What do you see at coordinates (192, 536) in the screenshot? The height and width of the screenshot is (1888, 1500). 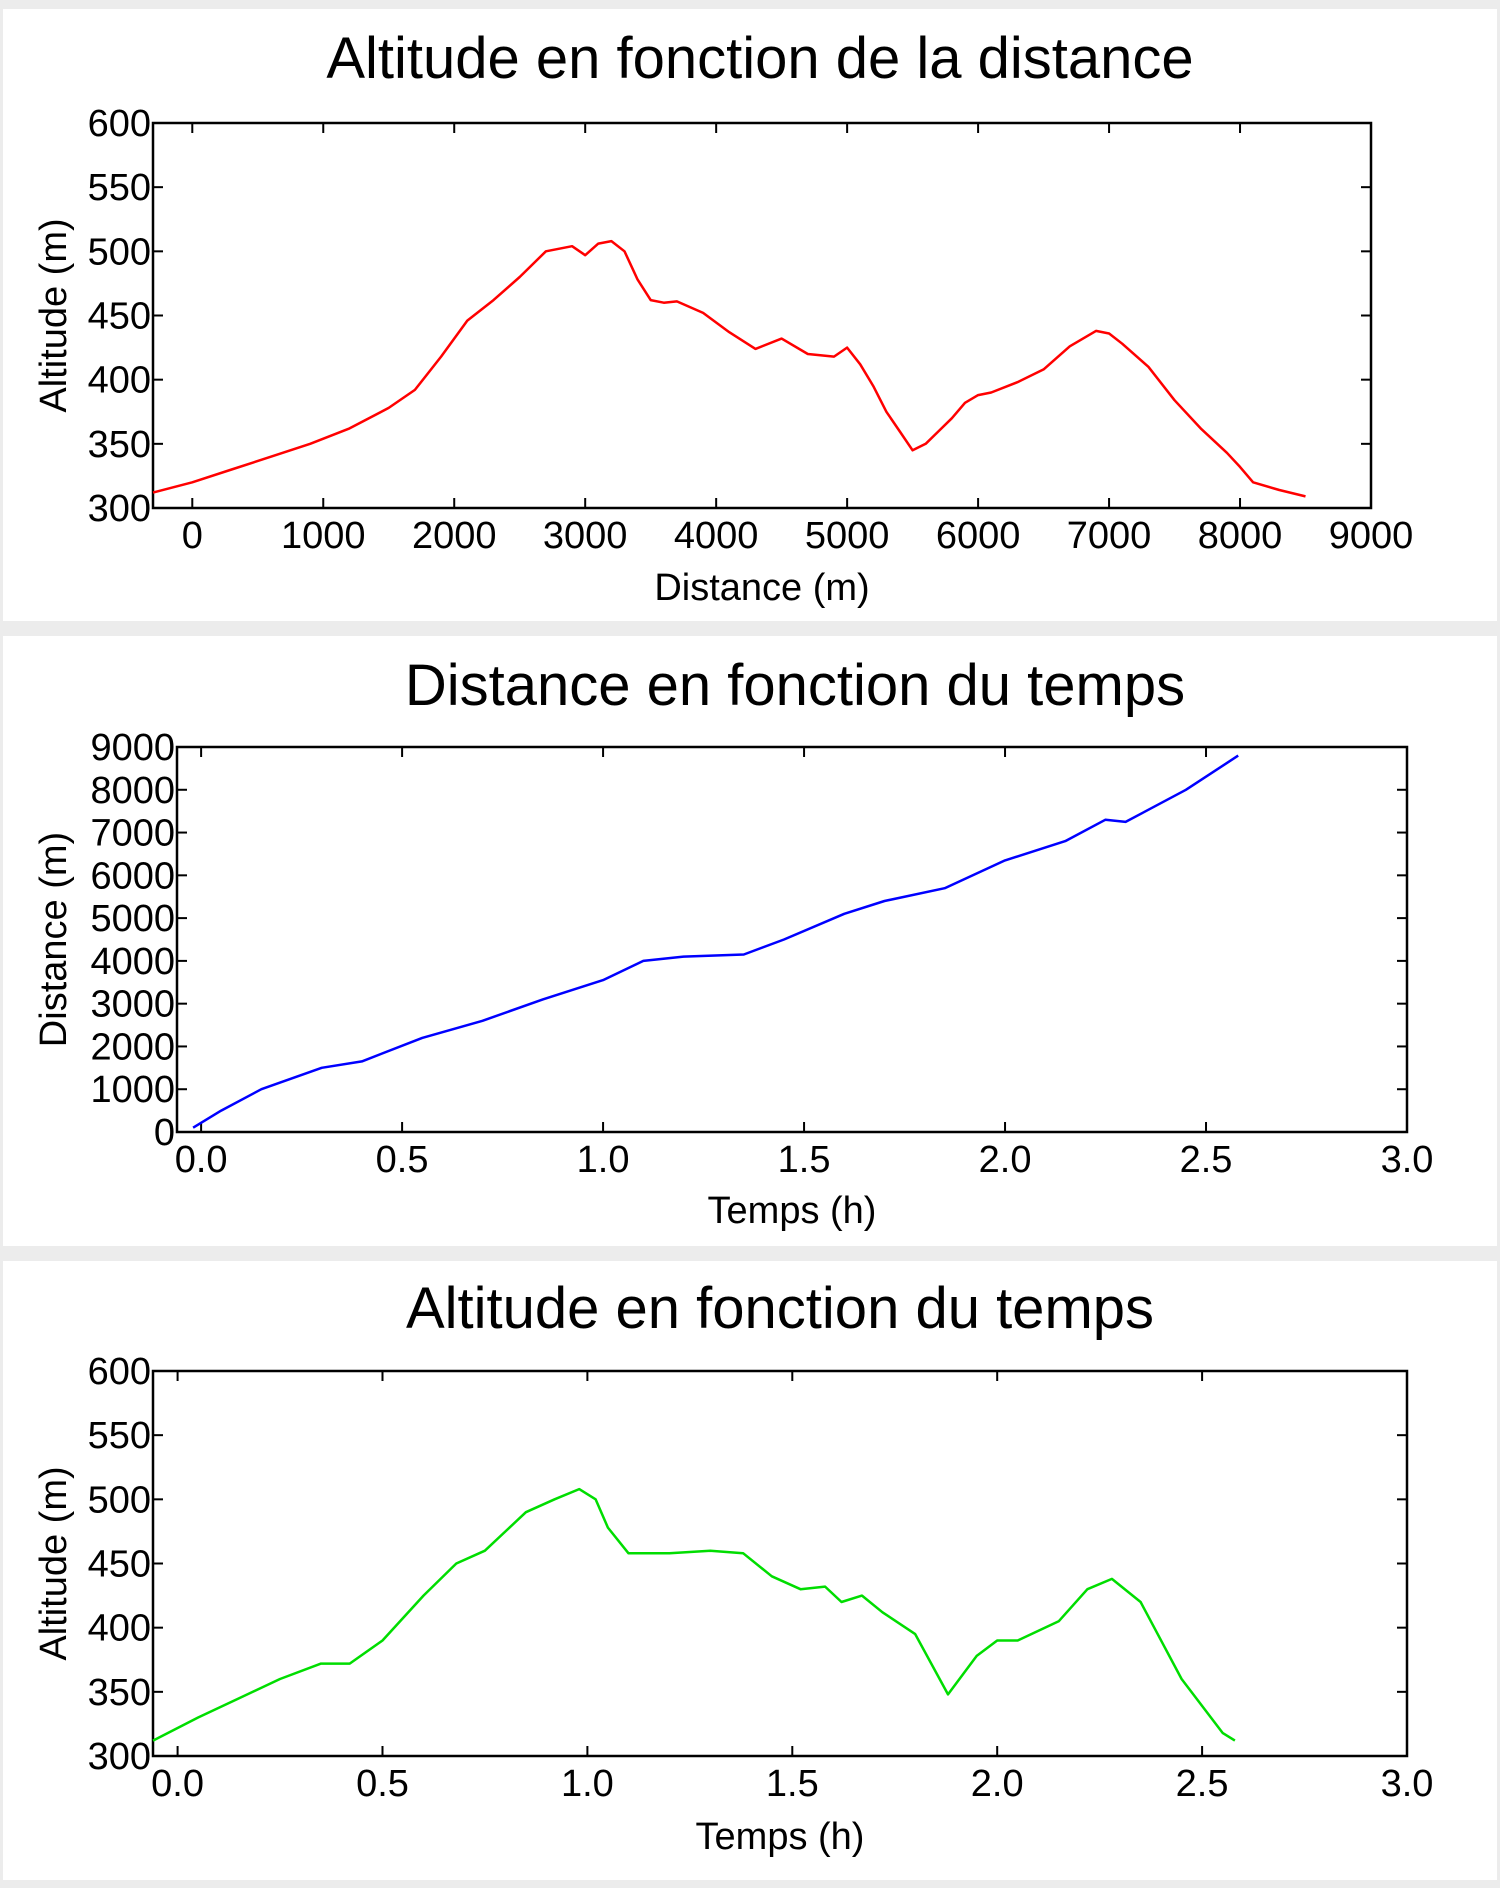 I see `x-tick-label: 0` at bounding box center [192, 536].